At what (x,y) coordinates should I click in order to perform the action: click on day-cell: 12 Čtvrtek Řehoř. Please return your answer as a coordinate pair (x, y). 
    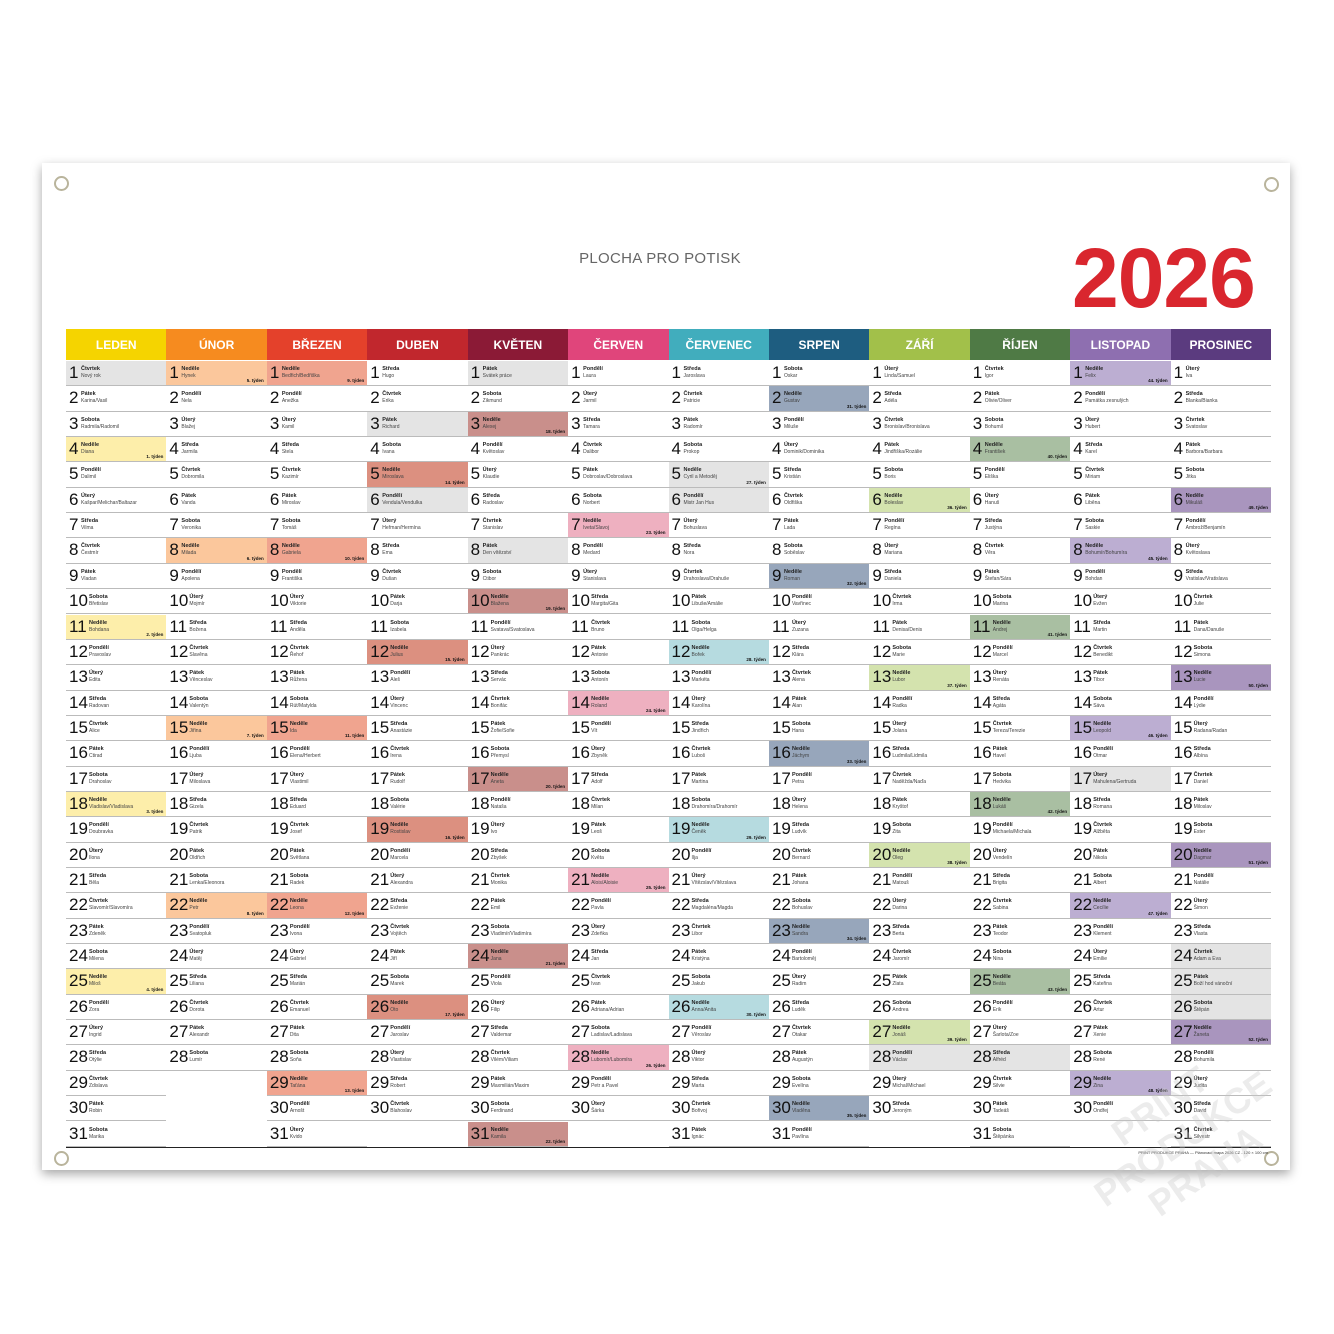
    Looking at the image, I should click on (317, 653).